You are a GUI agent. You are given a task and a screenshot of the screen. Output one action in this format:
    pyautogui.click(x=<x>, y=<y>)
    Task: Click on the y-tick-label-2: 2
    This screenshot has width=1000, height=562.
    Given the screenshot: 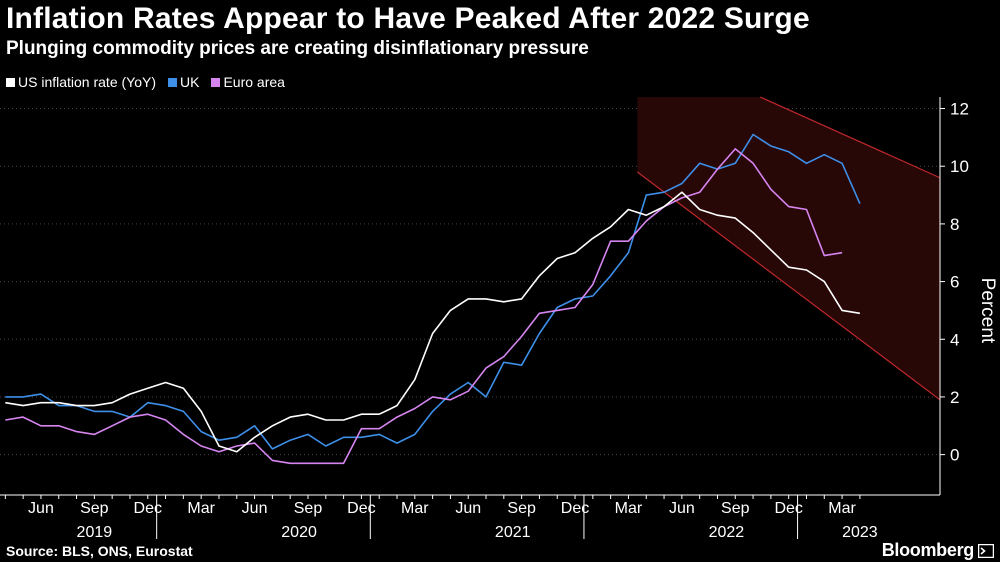 What is the action you would take?
    pyautogui.click(x=954, y=397)
    